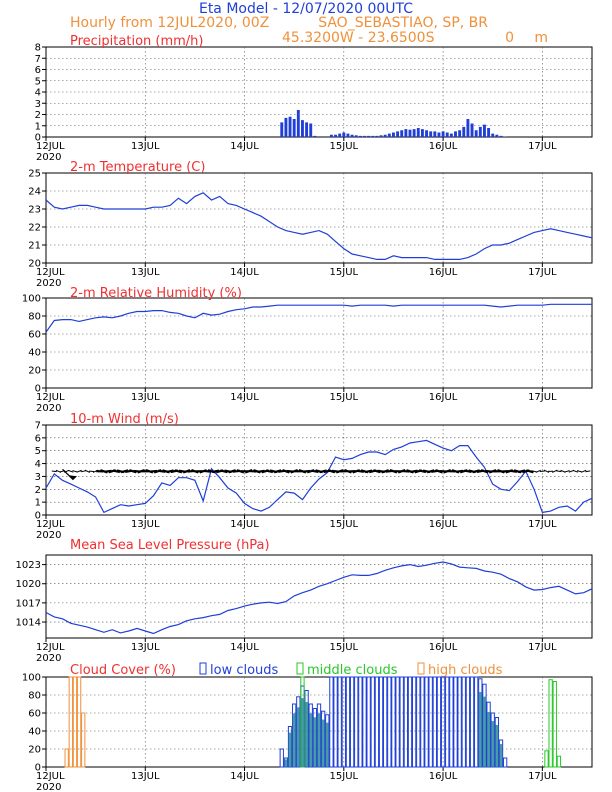  I want to click on panel-2-xtick-label: 12JUL, so click(50, 272).